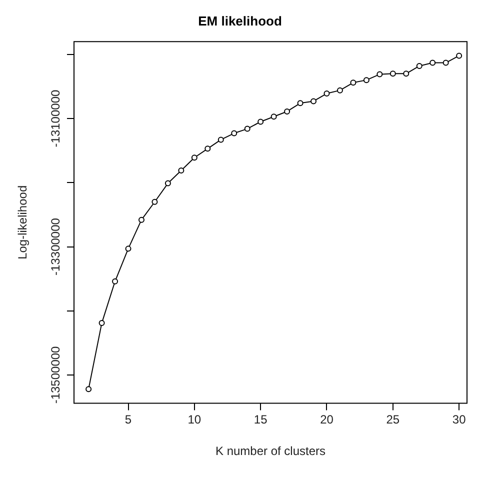  I want to click on y-tick-label: -13500000, so click(55, 375).